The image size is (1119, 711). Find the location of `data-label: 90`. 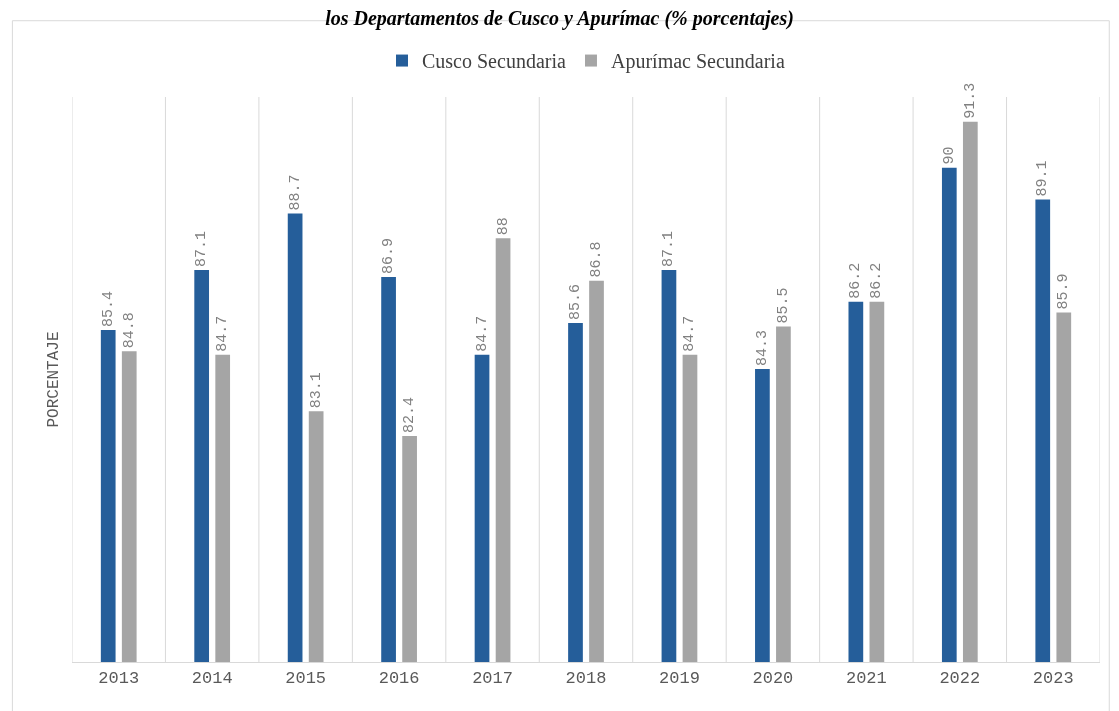

data-label: 90 is located at coordinates (949, 155).